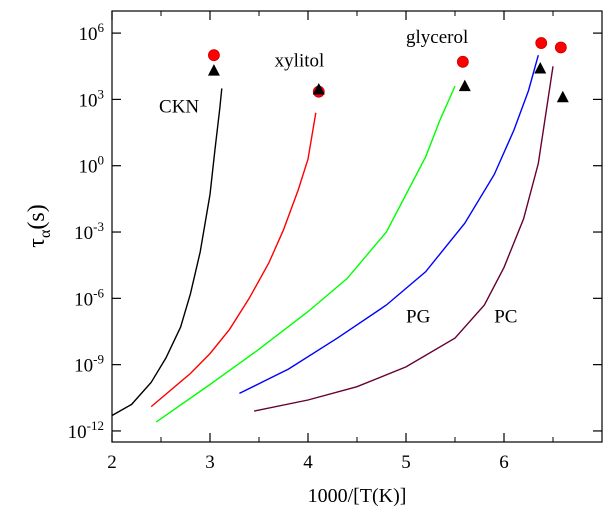  What do you see at coordinates (86, 430) in the screenshot?
I see `y-tick-label: 10⁻¹²` at bounding box center [86, 430].